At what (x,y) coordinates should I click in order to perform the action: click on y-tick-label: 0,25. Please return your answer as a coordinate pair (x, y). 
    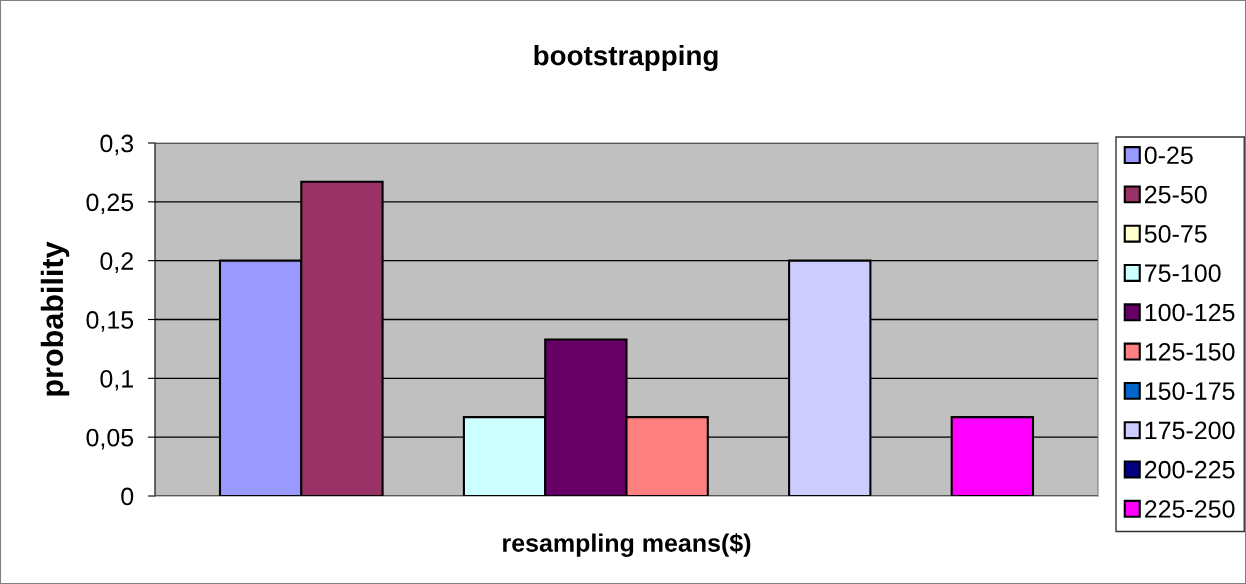
    Looking at the image, I should click on (110, 204).